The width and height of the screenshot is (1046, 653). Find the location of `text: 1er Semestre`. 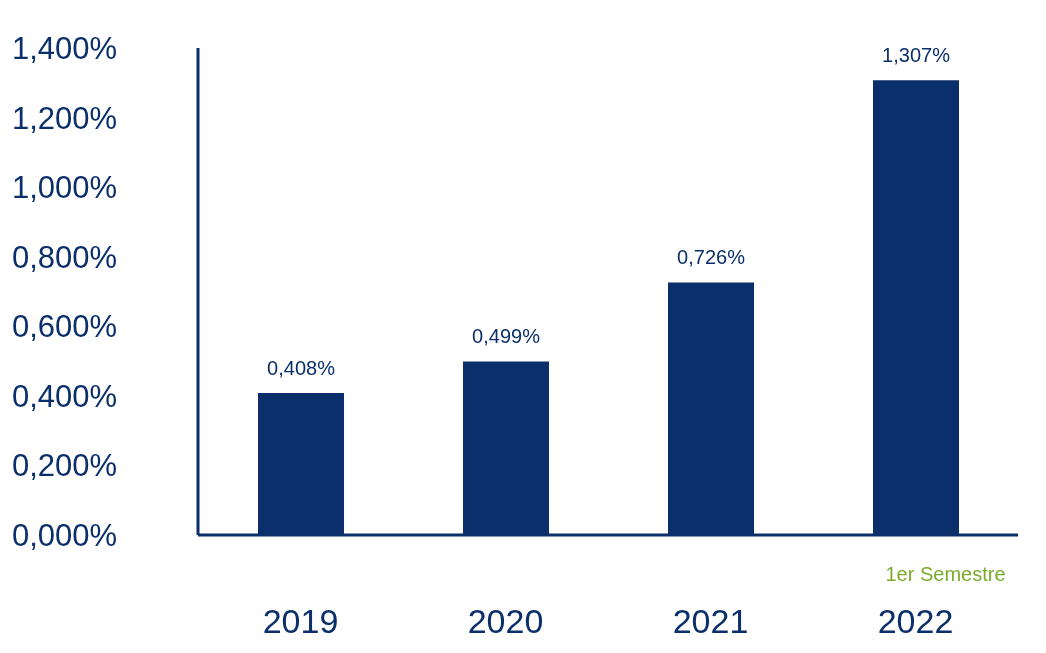

text: 1er Semestre is located at coordinates (945, 574).